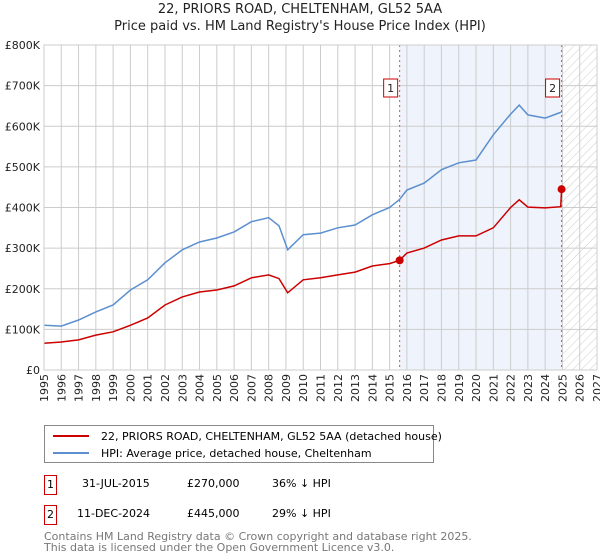 Image resolution: width=600 pixels, height=560 pixels. I want to click on sale-label: 1, so click(390, 88).